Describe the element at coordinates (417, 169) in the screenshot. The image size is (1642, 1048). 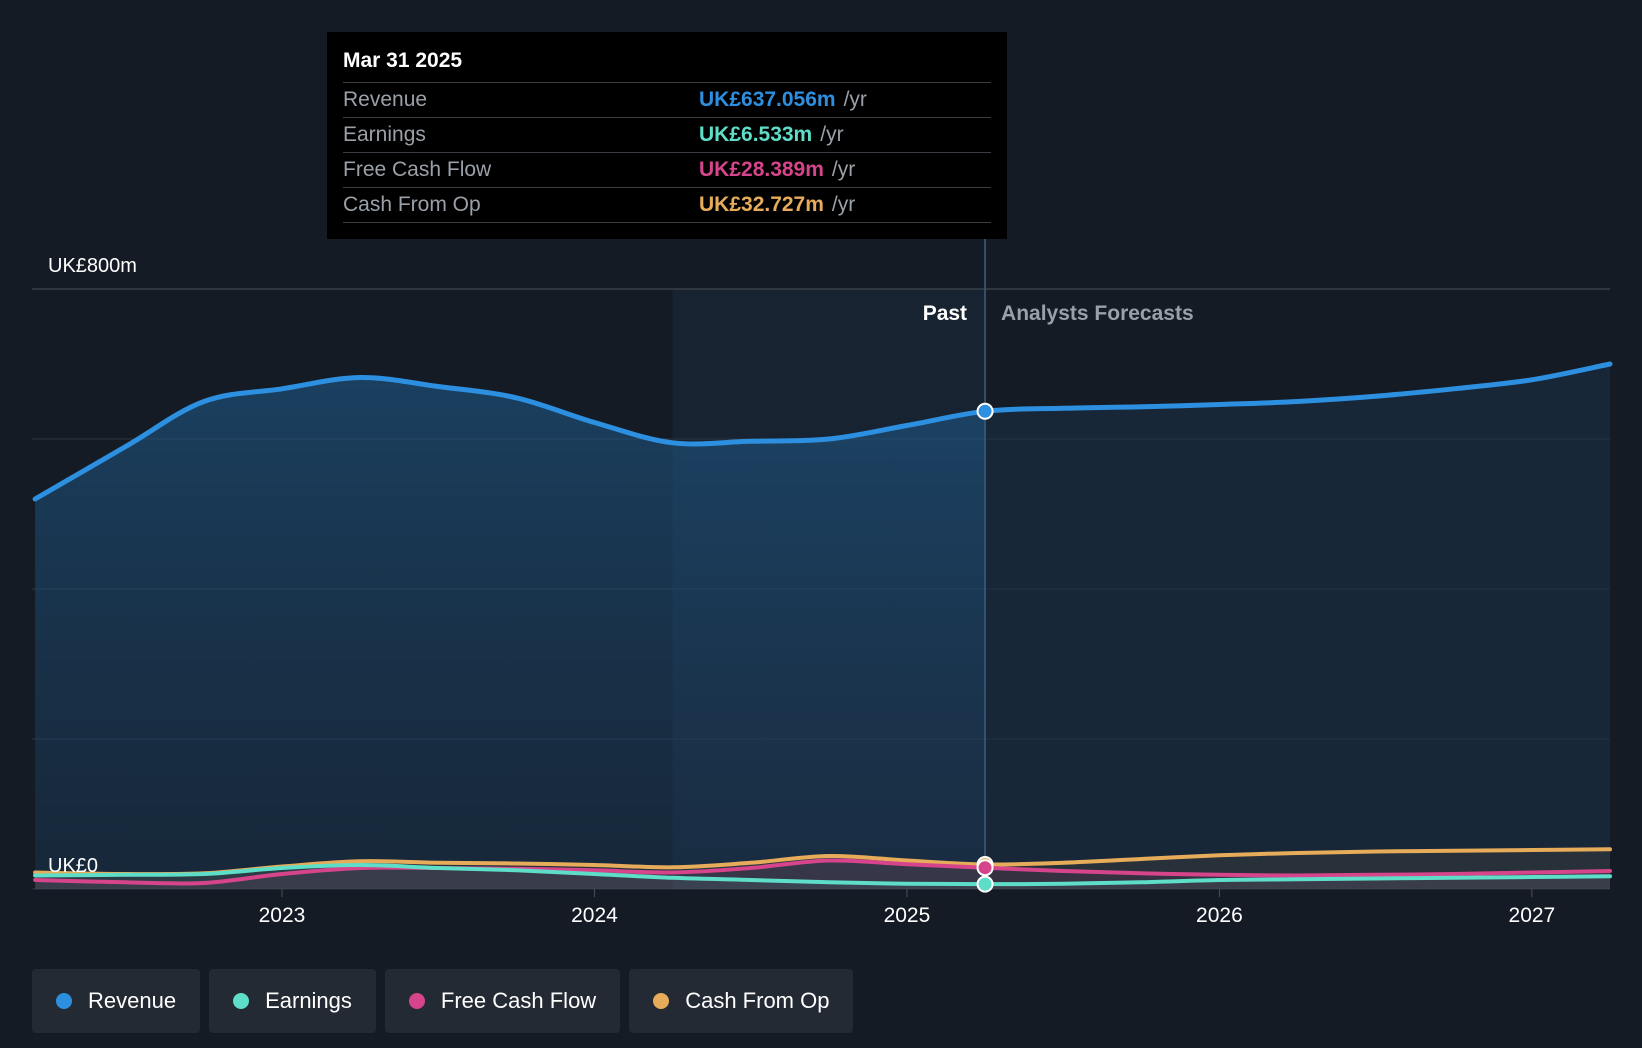
I see `tooltip-label: Free Cash Flow` at that location.